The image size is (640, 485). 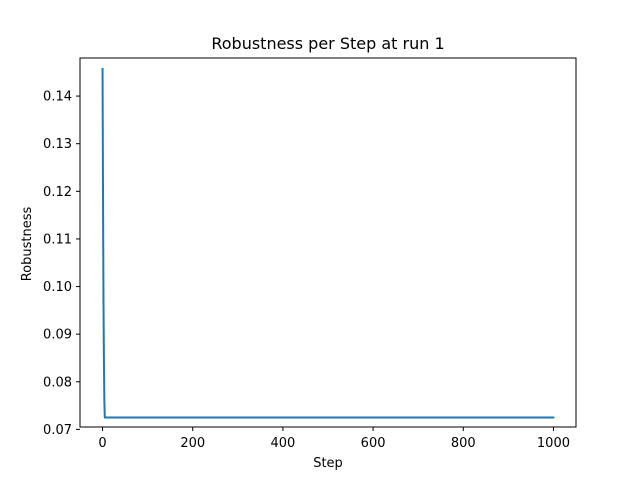 What do you see at coordinates (57, 335) in the screenshot?
I see `y-tick-label: 0.09` at bounding box center [57, 335].